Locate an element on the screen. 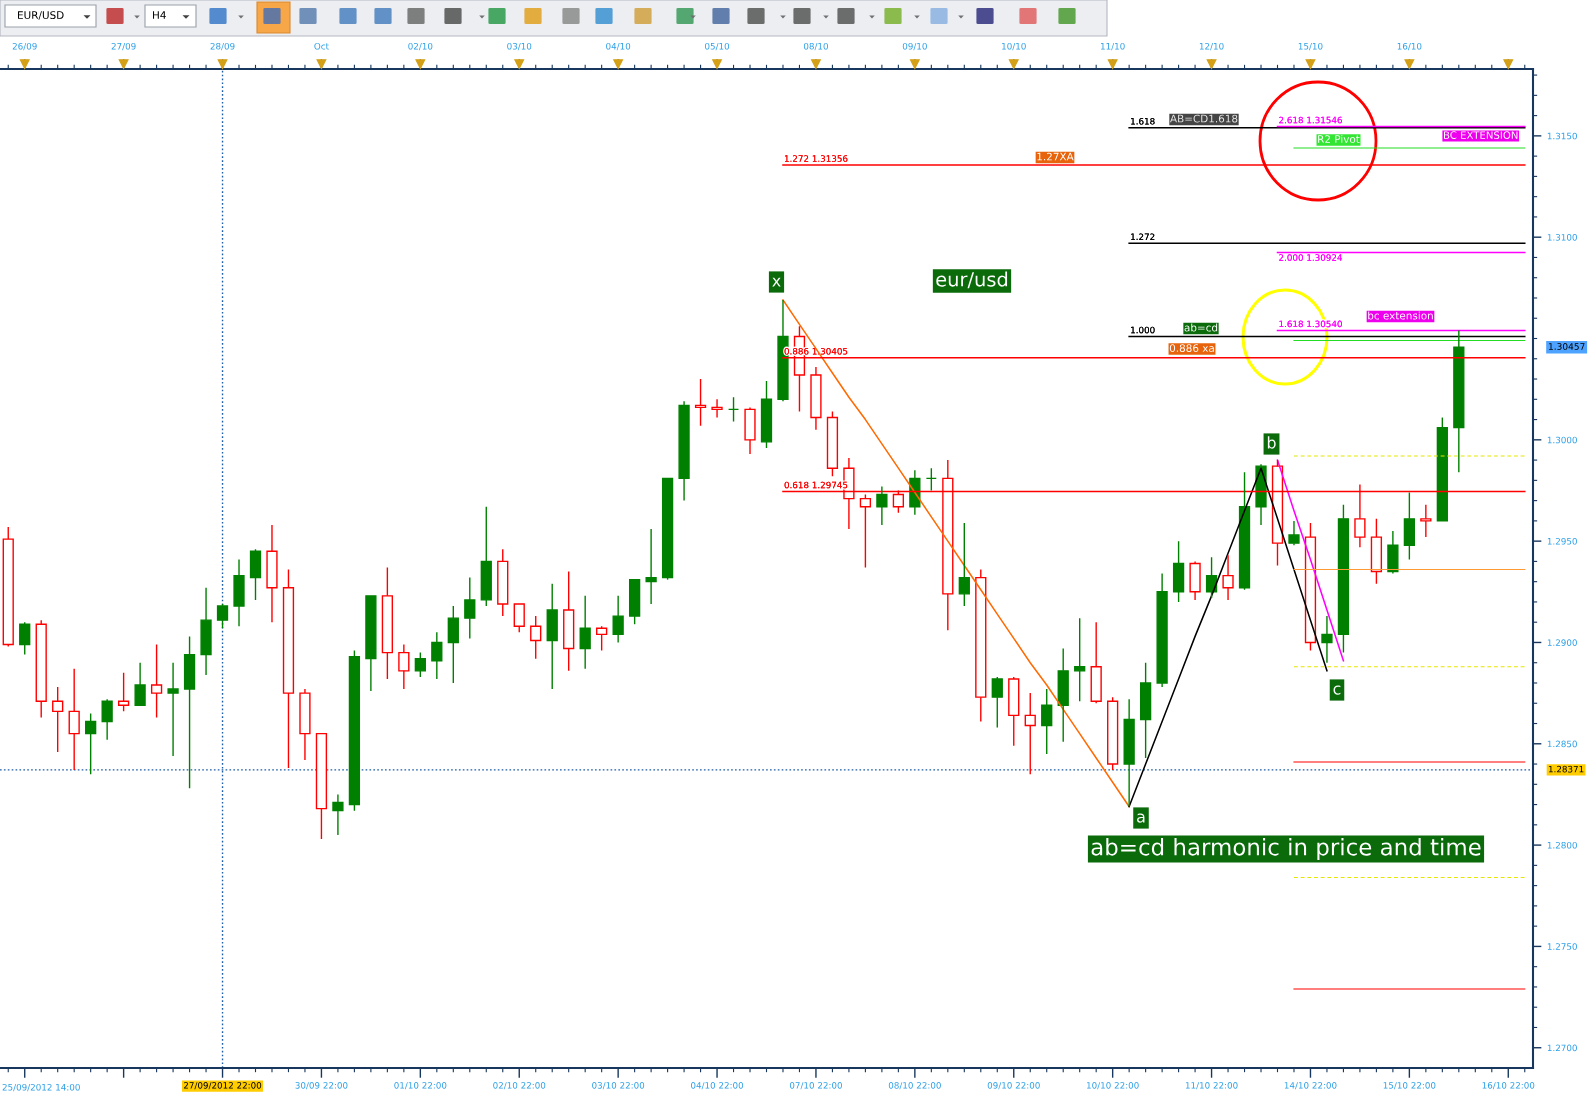  annotation: c is located at coordinates (1337, 690).